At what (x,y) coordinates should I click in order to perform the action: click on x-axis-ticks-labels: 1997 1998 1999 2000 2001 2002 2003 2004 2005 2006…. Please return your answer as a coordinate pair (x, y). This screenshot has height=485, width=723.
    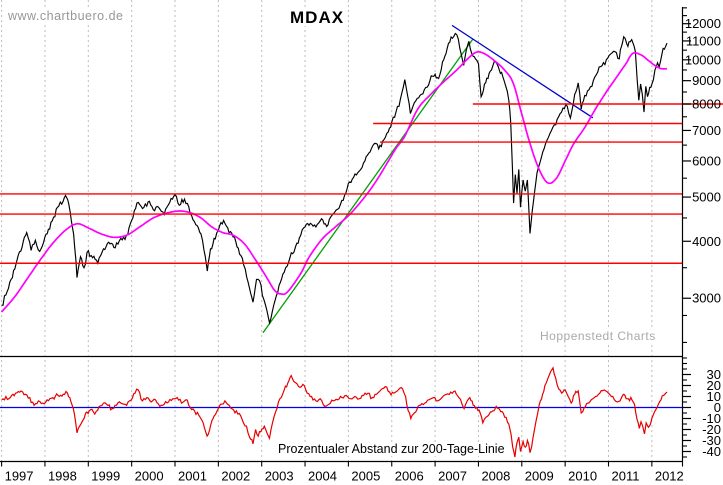
    Looking at the image, I should click on (342, 472).